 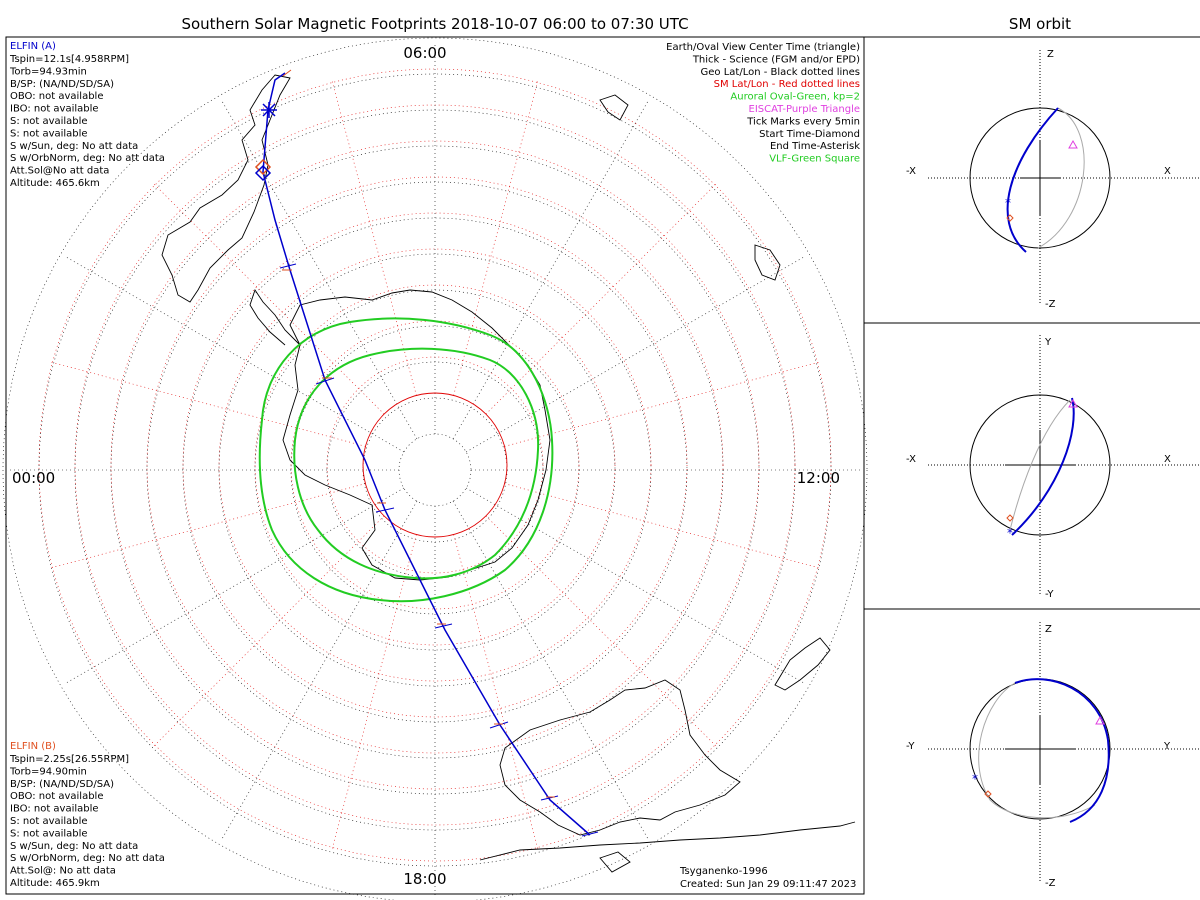 I want to click on auroral-oval, so click(x=406, y=460).